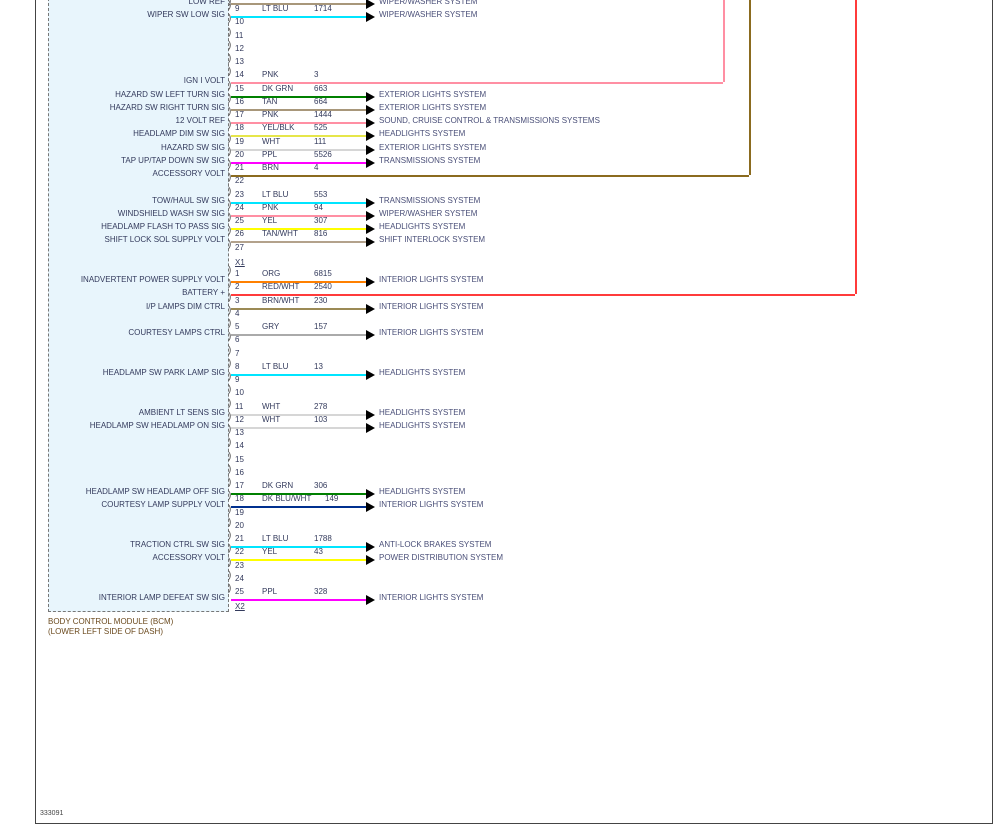 The image size is (995, 836). What do you see at coordinates (321, 406) in the screenshot?
I see `circuit-number: 278` at bounding box center [321, 406].